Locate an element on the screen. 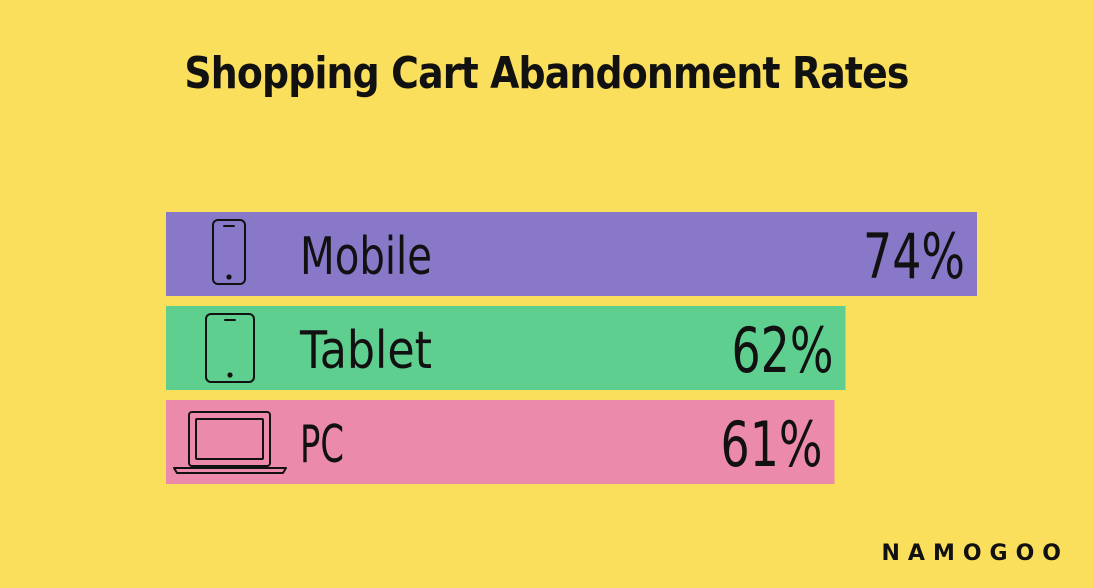  category-label-mobile: Mobile is located at coordinates (366, 257).